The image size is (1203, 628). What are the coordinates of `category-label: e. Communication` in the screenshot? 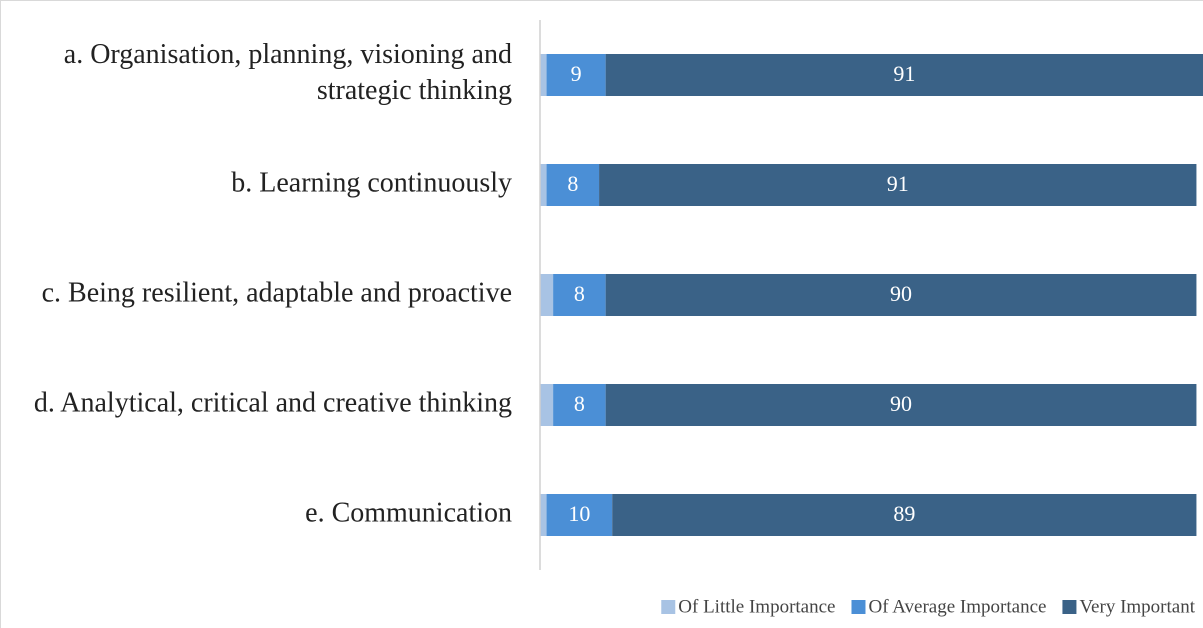 It's located at (408, 512).